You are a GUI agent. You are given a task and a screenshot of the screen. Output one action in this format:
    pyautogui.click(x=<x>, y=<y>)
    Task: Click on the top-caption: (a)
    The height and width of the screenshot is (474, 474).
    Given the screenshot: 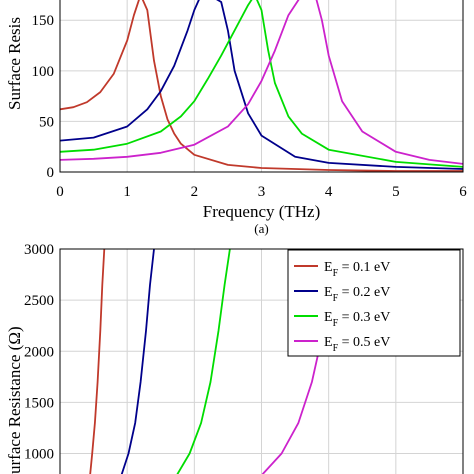 What is the action you would take?
    pyautogui.click(x=261, y=228)
    